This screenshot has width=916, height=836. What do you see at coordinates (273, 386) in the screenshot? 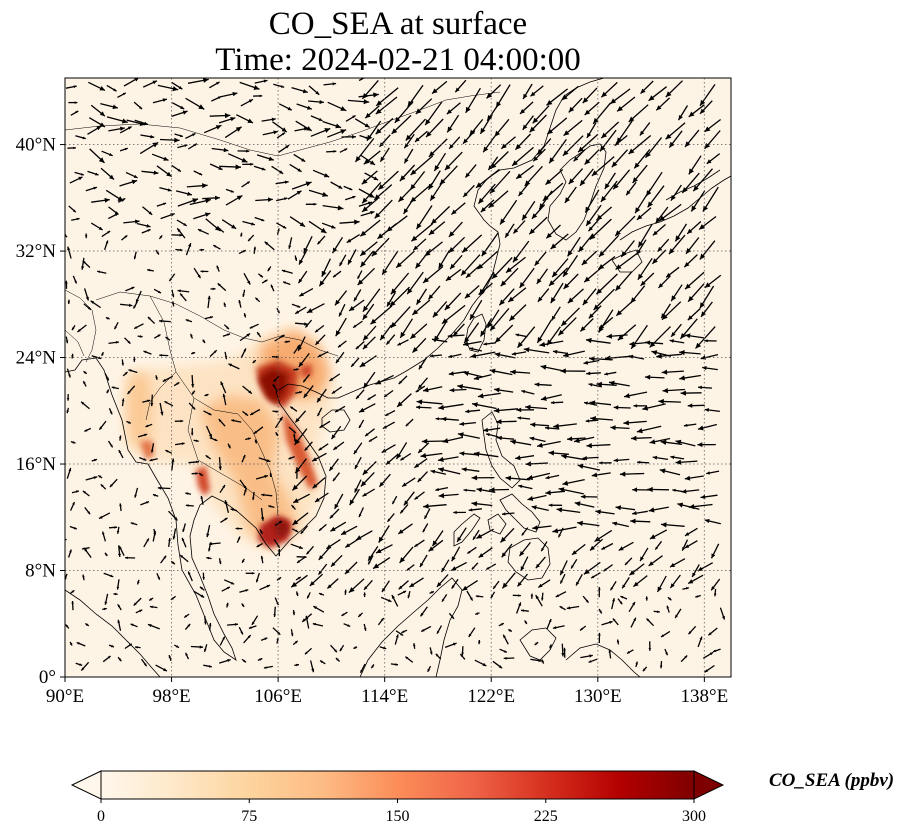
I see `plume-max-hanoi` at bounding box center [273, 386].